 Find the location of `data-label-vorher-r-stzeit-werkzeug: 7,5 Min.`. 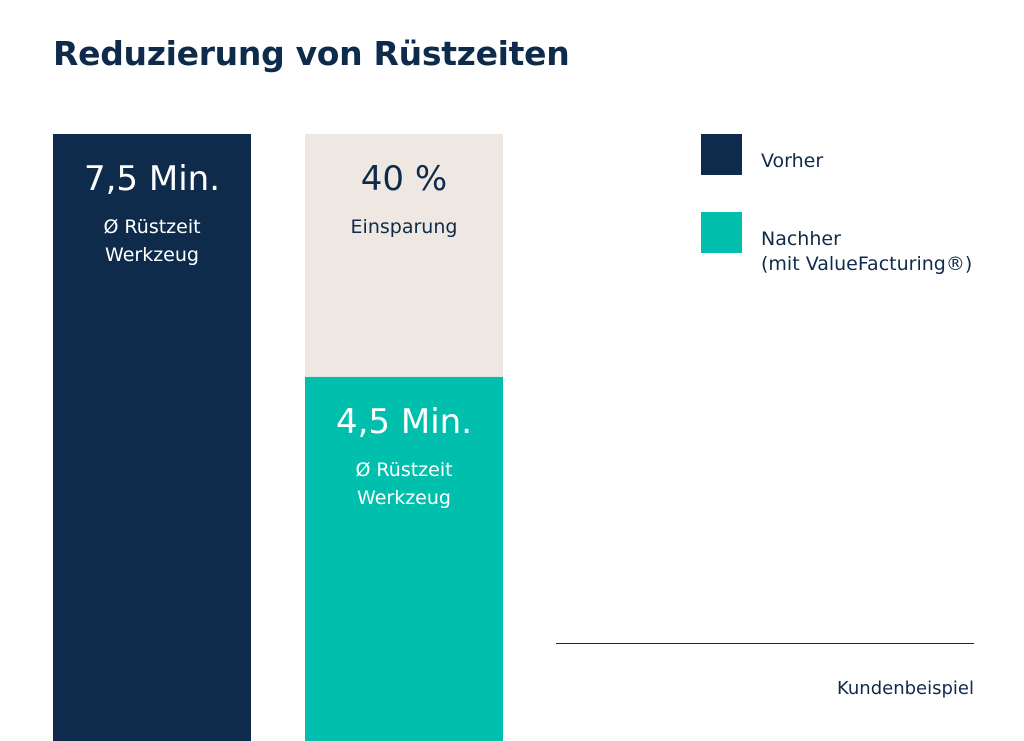

data-label-vorher-r-stzeit-werkzeug: 7,5 Min. is located at coordinates (152, 179).